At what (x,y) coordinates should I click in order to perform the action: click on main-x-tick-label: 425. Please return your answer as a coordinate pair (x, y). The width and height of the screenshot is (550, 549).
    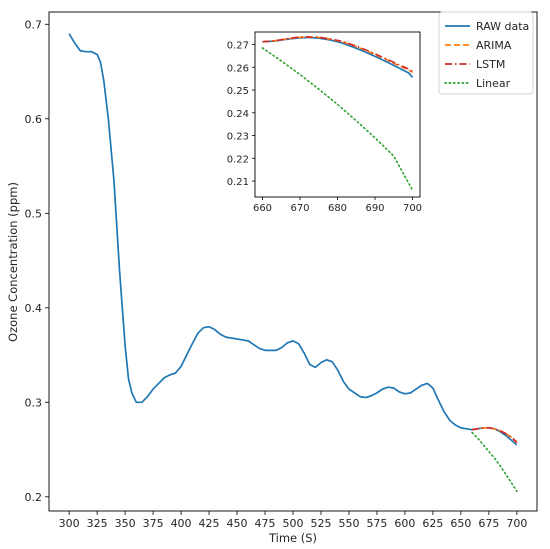
    Looking at the image, I should click on (209, 523).